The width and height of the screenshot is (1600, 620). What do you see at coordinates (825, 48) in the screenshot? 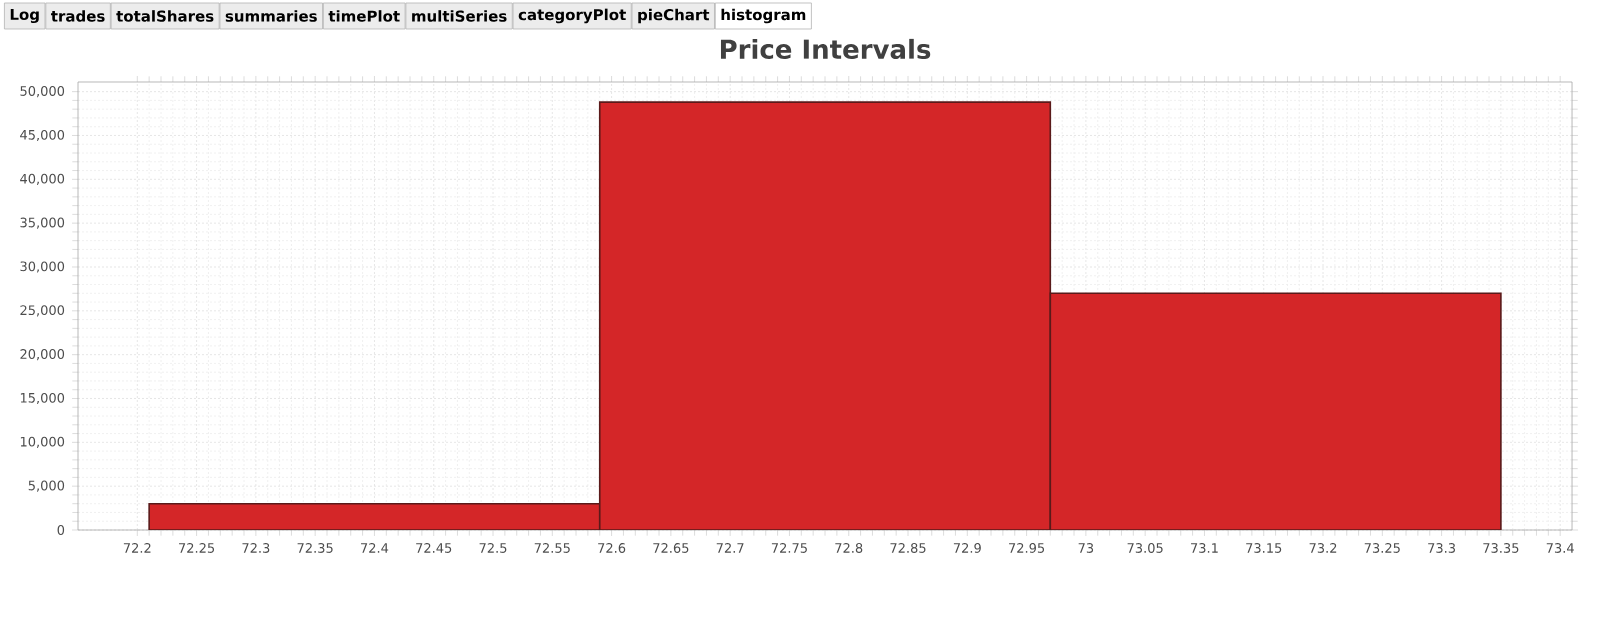
I see `chart-title: Price Intervals` at bounding box center [825, 48].